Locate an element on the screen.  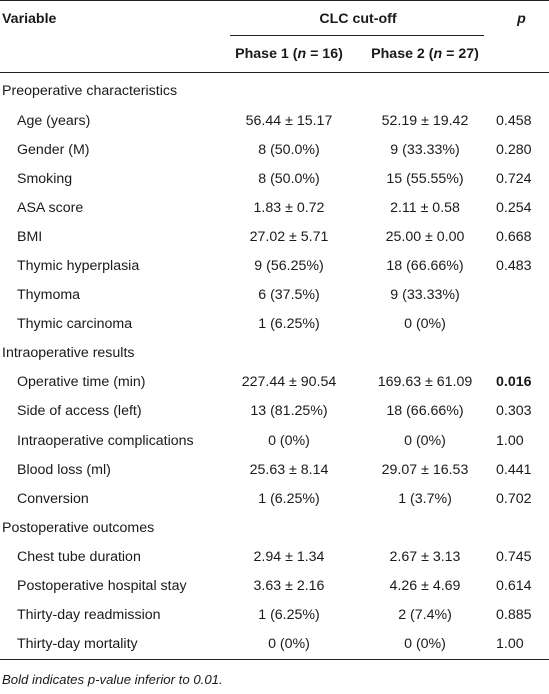
p-value-cell: 0.441 is located at coordinates (514, 469).